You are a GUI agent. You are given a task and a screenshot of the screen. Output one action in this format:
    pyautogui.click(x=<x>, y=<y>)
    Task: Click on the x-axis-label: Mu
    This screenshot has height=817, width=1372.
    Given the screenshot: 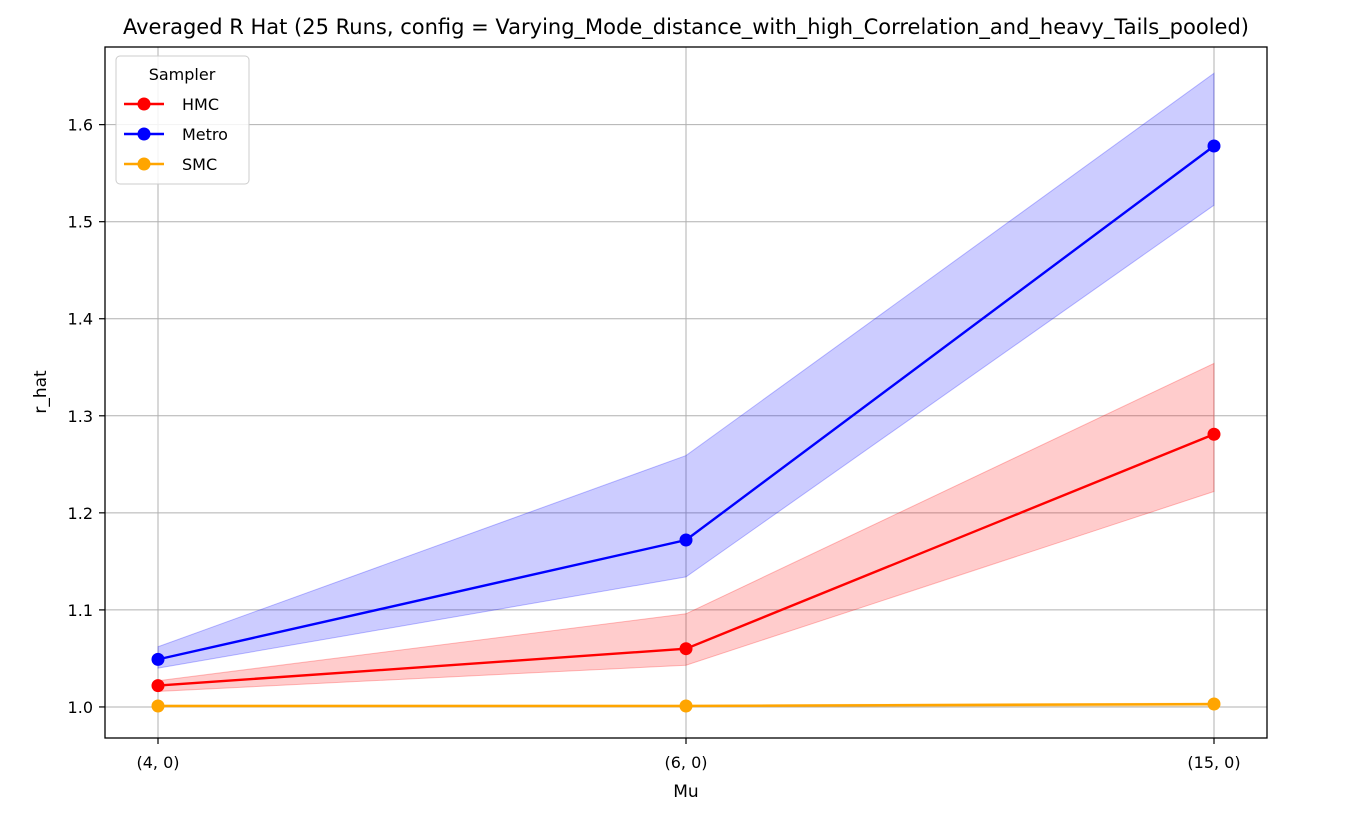 What is the action you would take?
    pyautogui.click(x=685, y=792)
    